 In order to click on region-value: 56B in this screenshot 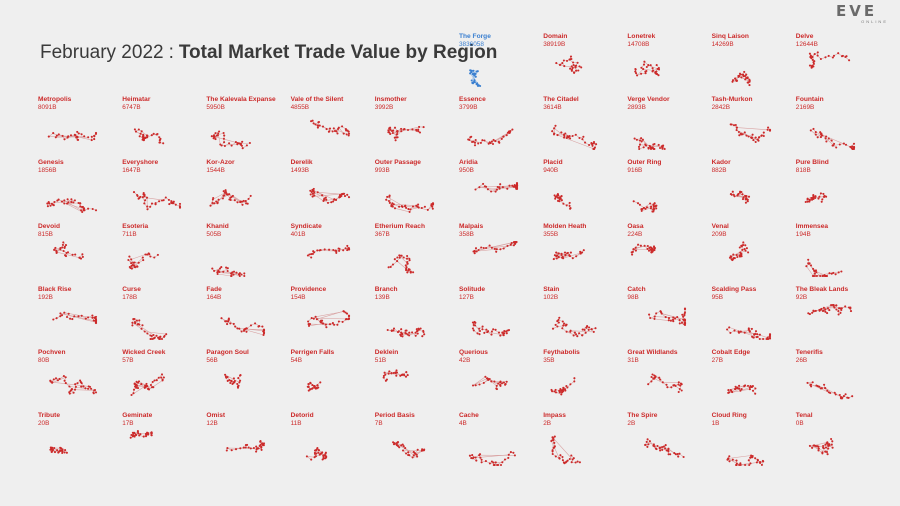, I will do `click(212, 360)`.